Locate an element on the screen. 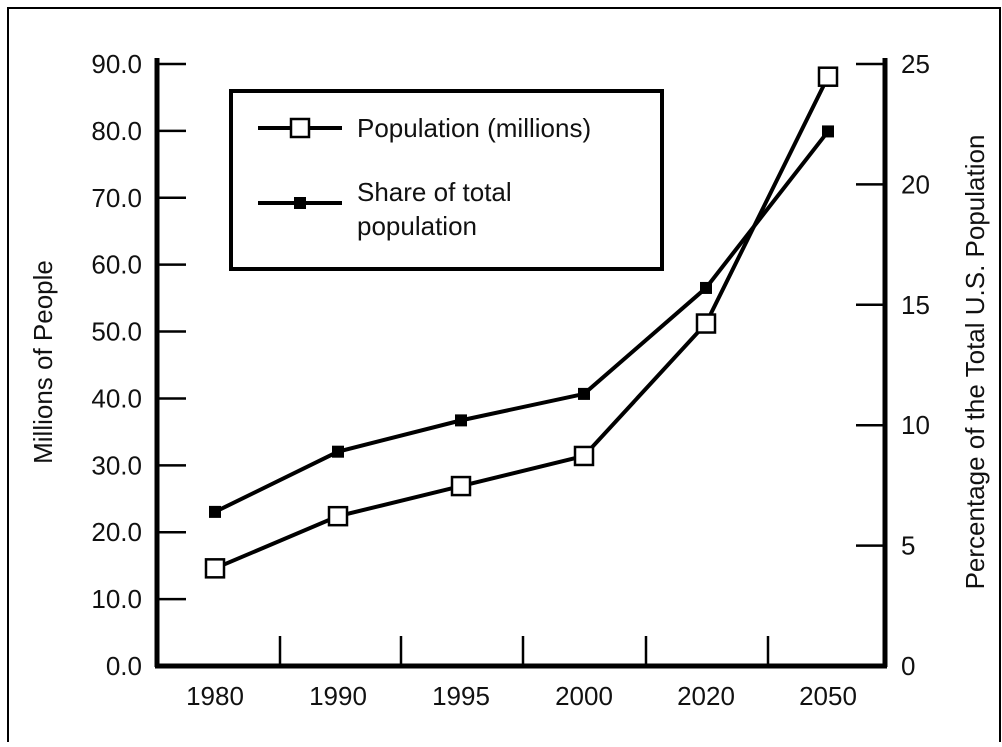 Image resolution: width=1002 pixels, height=747 pixels. left-tick-label: 50.0 is located at coordinates (116, 332).